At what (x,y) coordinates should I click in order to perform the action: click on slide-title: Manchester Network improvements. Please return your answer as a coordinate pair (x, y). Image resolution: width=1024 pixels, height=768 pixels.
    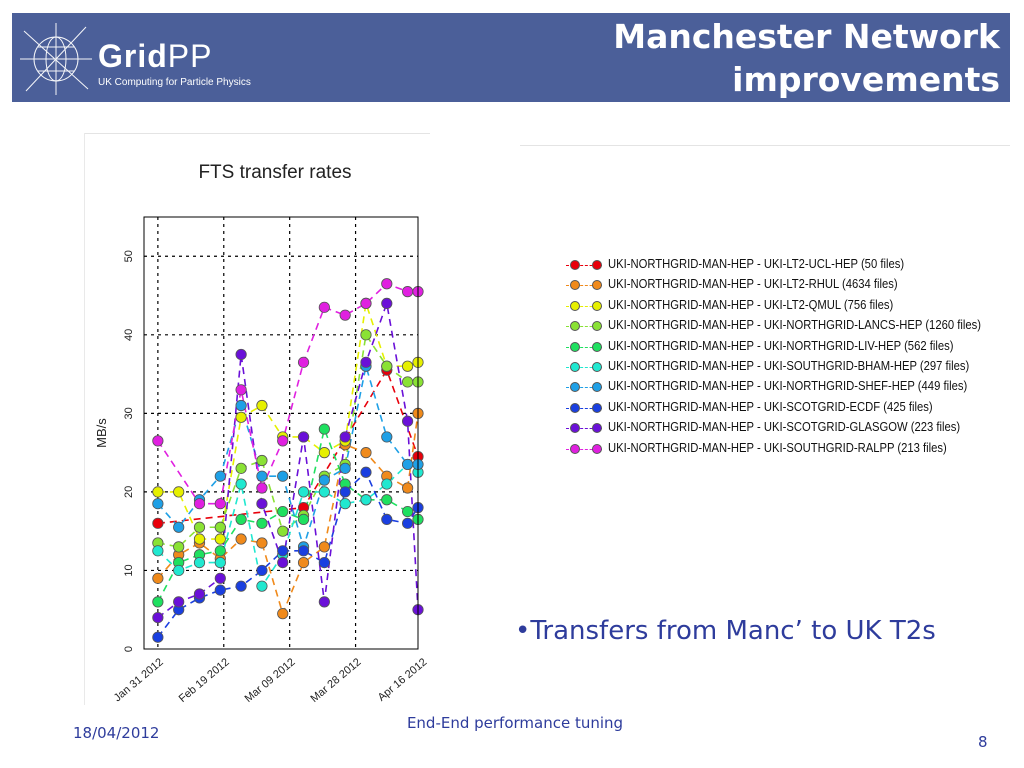
    Looking at the image, I should click on (700, 58).